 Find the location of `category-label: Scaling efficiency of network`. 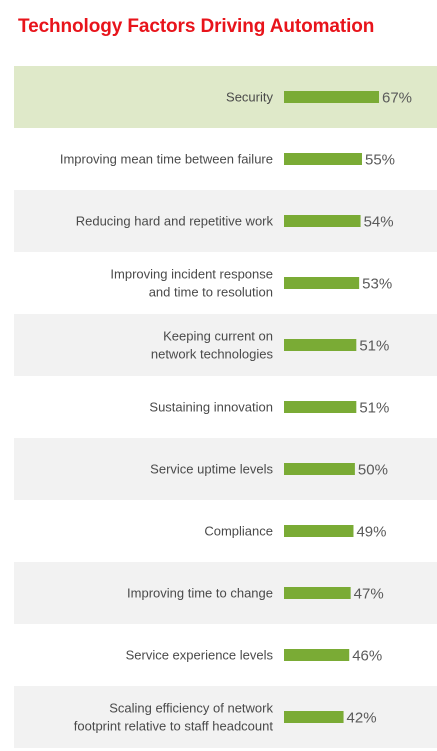

category-label: Scaling efficiency of network is located at coordinates (191, 708).